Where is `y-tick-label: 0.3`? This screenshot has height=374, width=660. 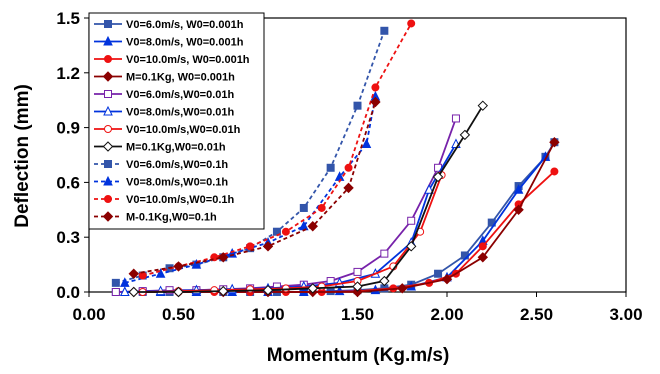
y-tick-label: 0.3 is located at coordinates (68, 237).